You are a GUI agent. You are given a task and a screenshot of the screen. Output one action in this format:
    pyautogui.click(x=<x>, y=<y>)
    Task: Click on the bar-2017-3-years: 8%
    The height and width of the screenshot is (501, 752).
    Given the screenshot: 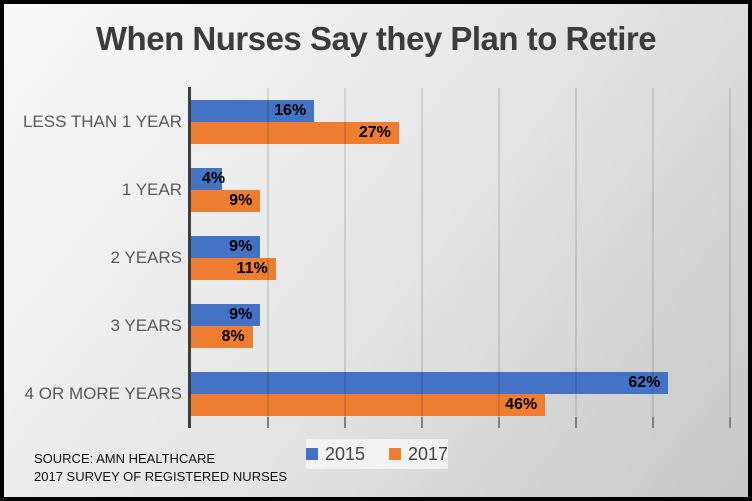 What is the action you would take?
    pyautogui.click(x=222, y=337)
    